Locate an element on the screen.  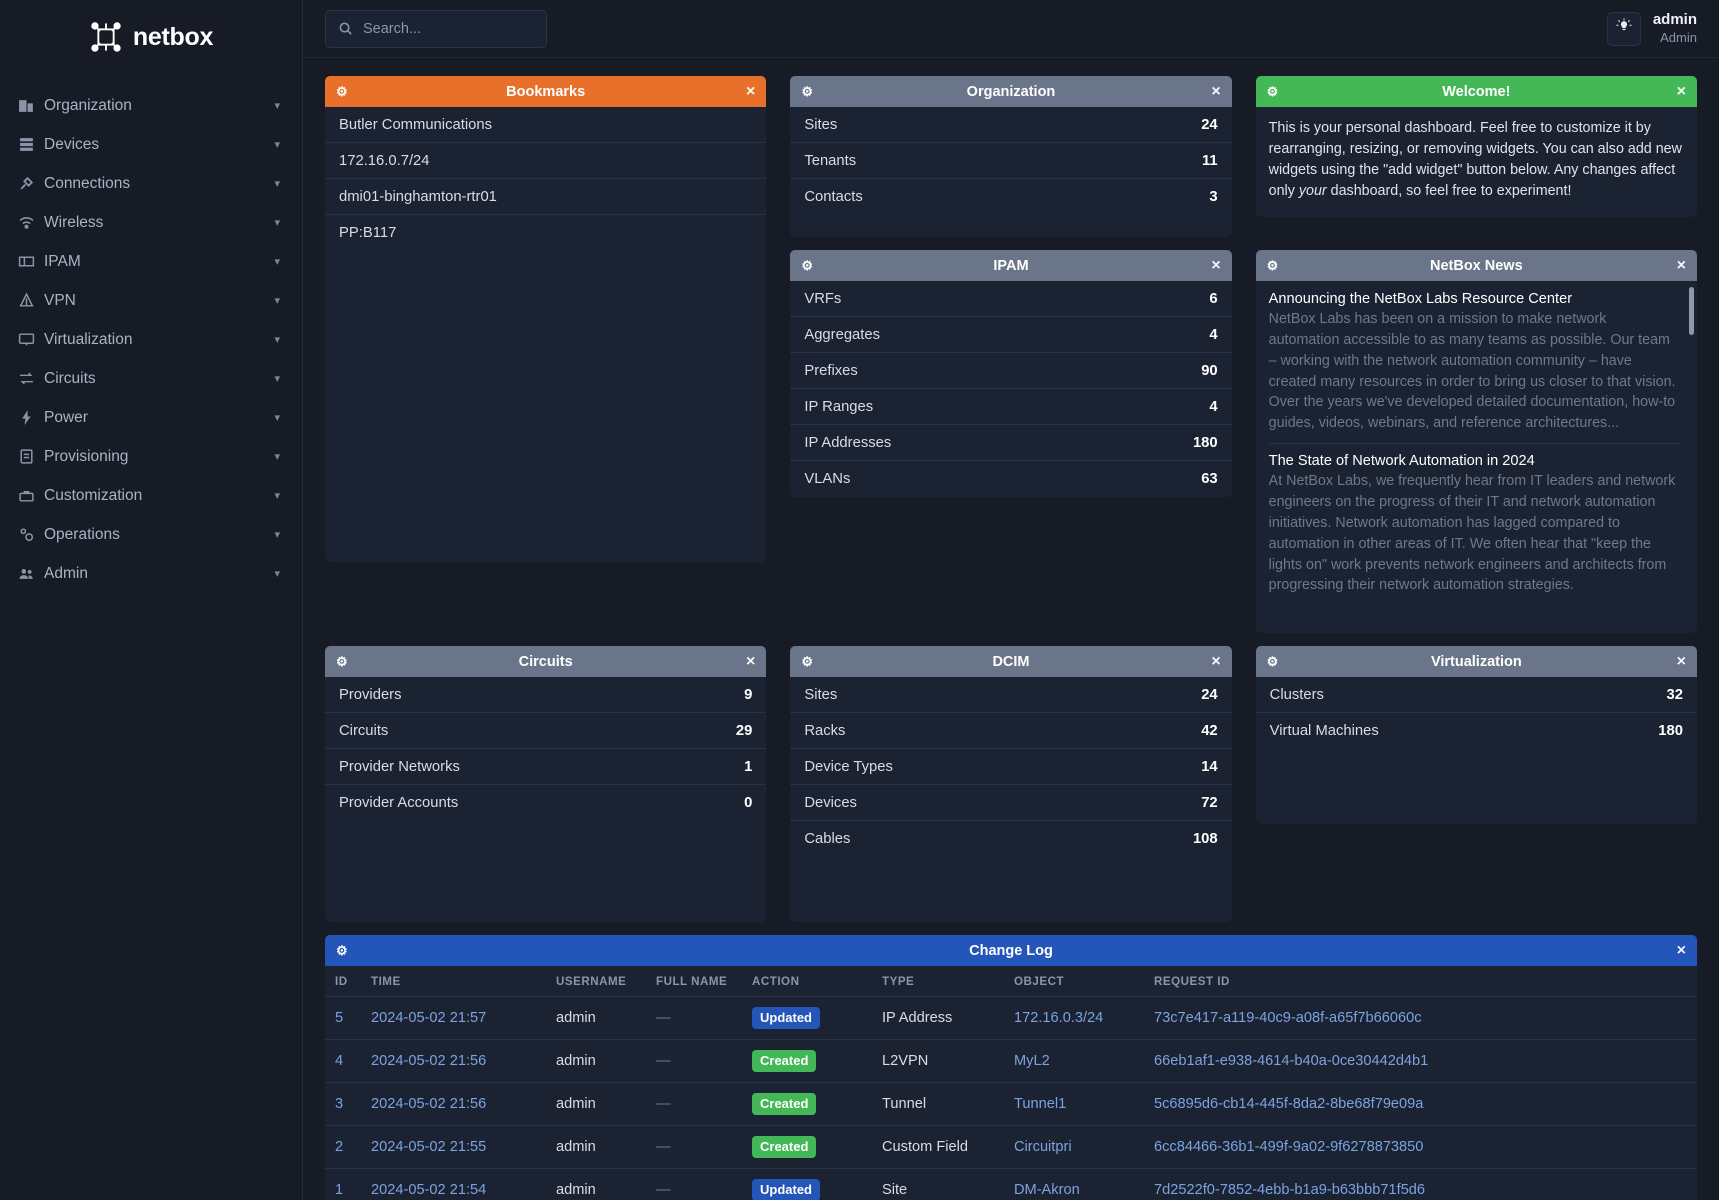
sidebar-item-operations: Operations ▾ is located at coordinates (151, 534).